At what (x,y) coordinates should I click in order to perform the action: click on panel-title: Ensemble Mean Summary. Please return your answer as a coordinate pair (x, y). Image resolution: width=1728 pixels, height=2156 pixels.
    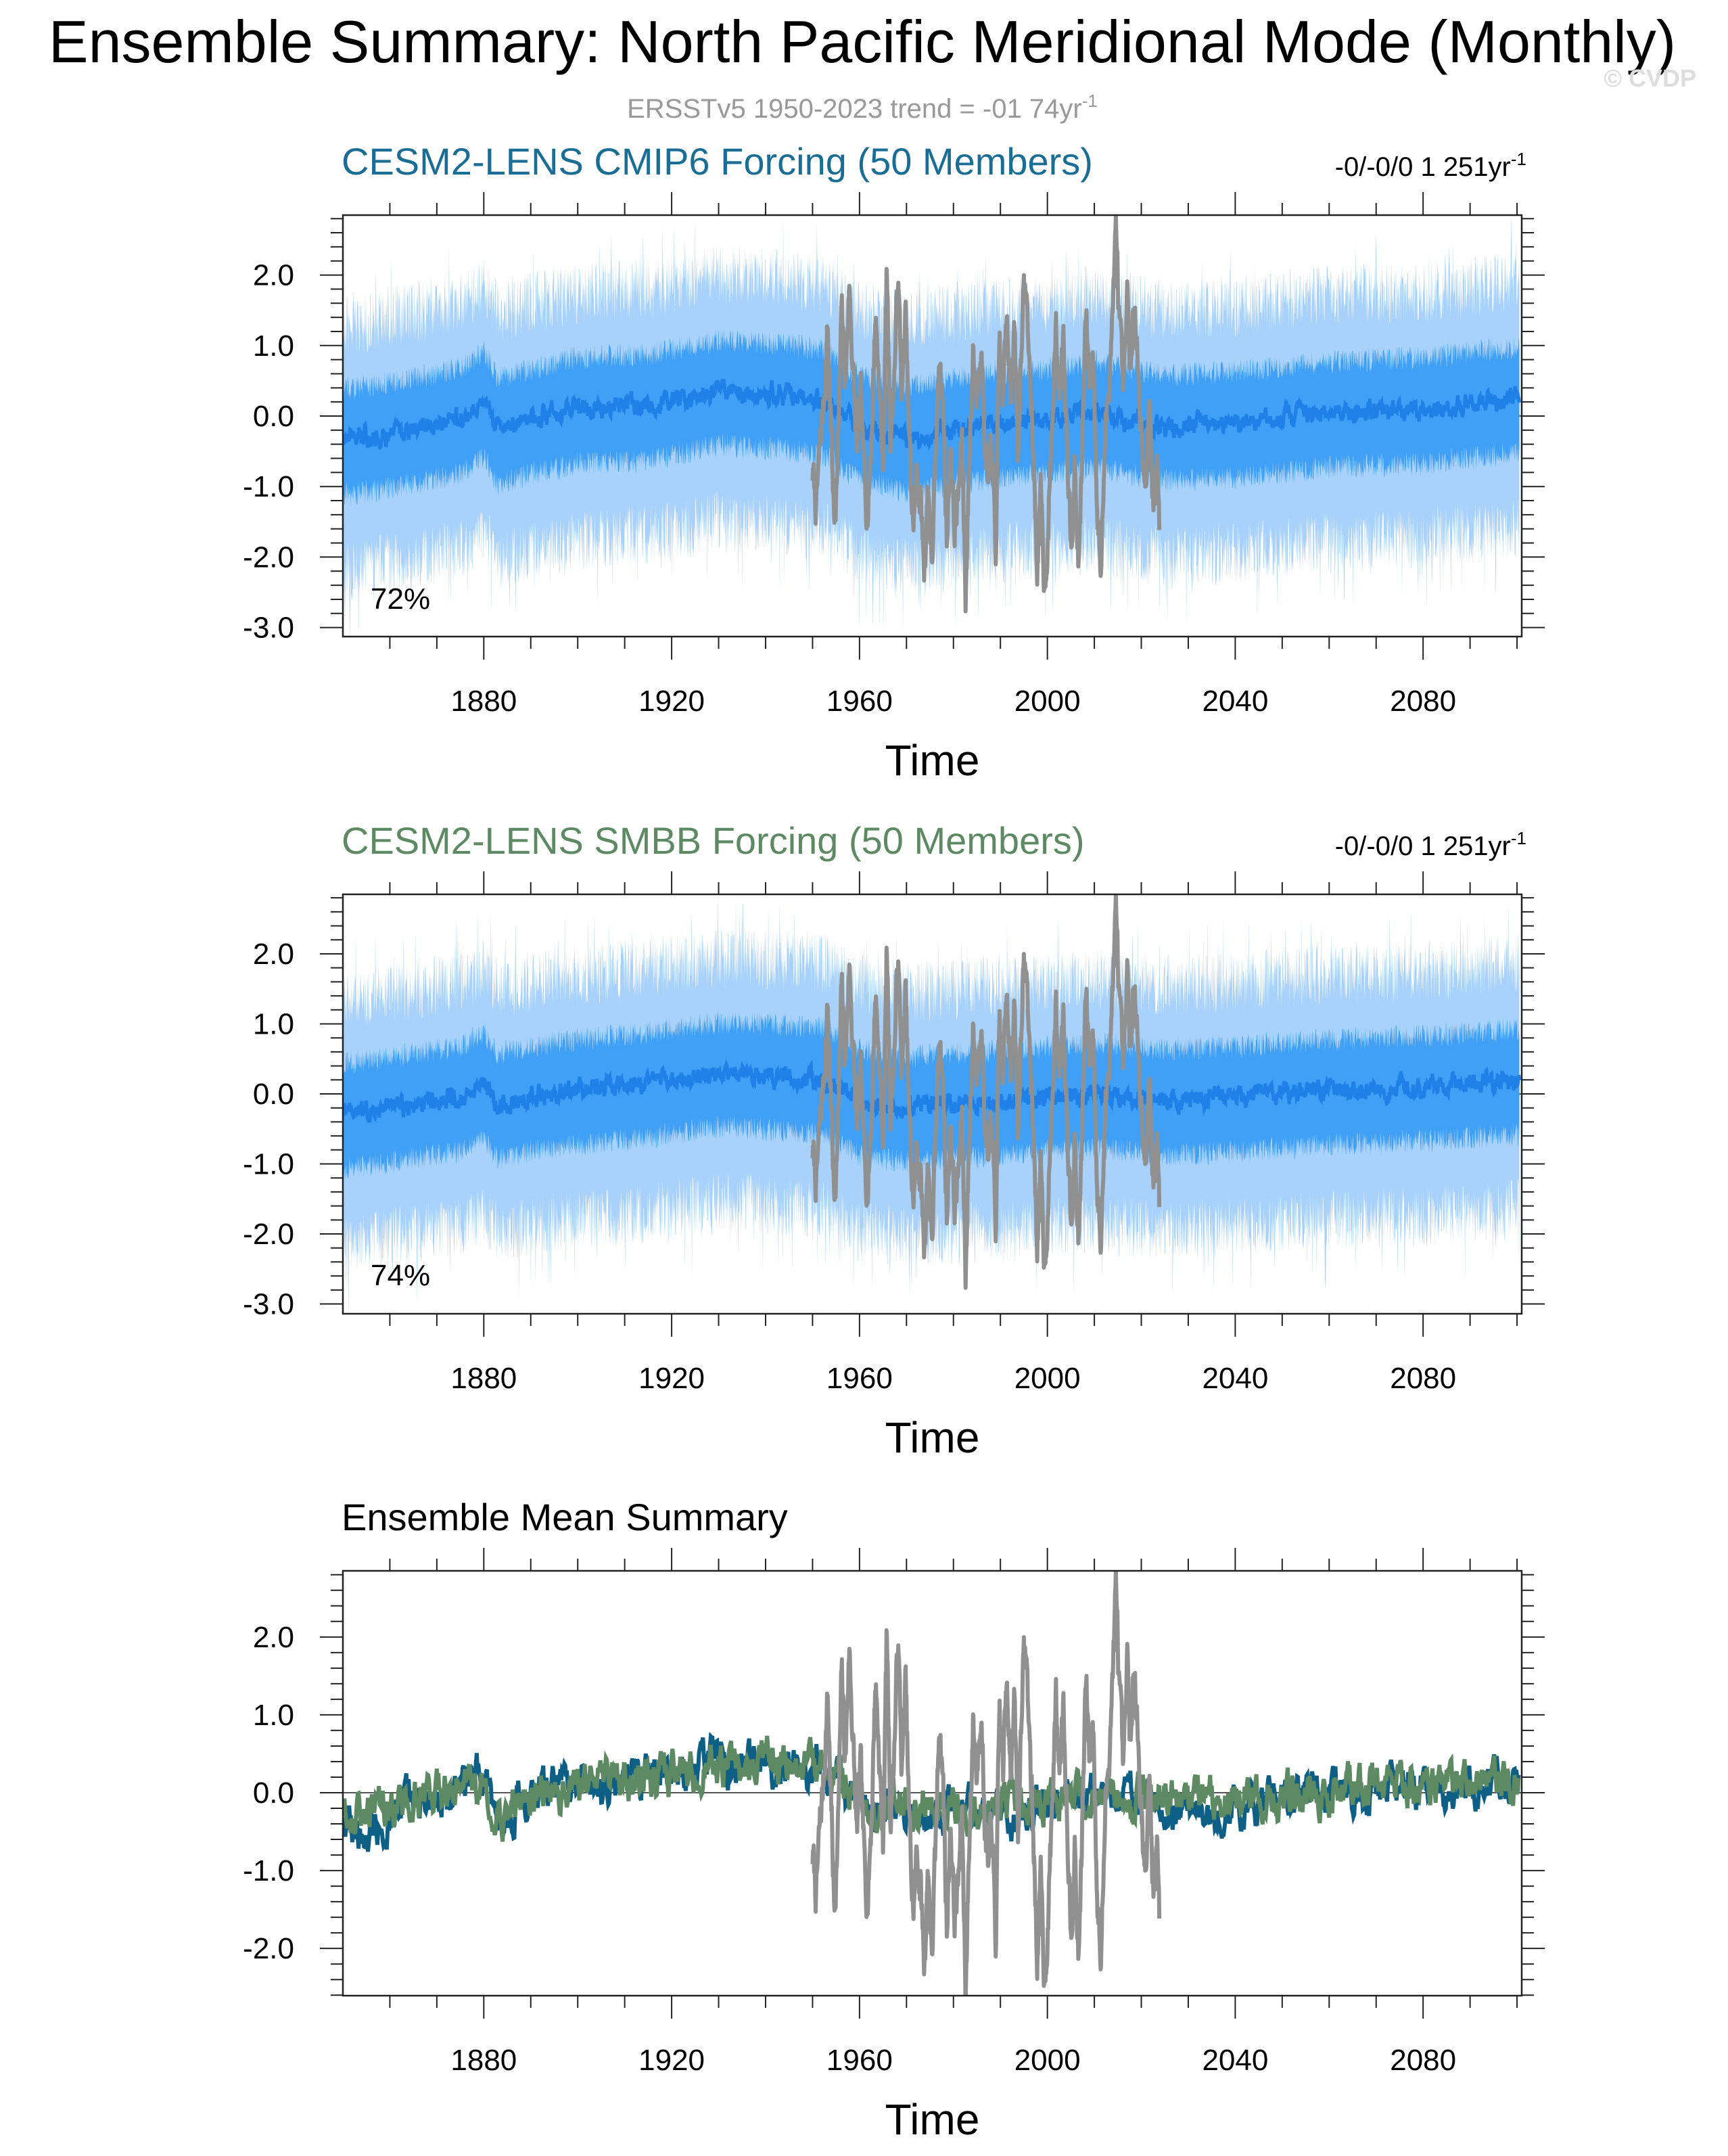
    Looking at the image, I should click on (565, 1517).